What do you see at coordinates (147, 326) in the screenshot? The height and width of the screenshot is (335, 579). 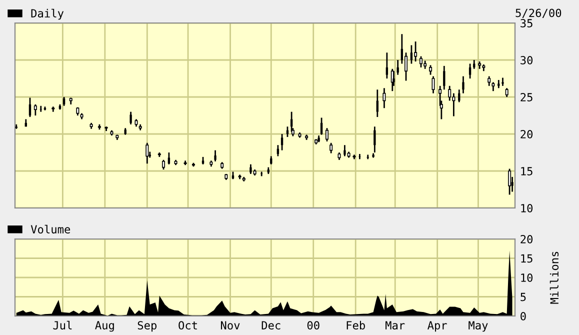 I see `x-tick-label: Sep` at bounding box center [147, 326].